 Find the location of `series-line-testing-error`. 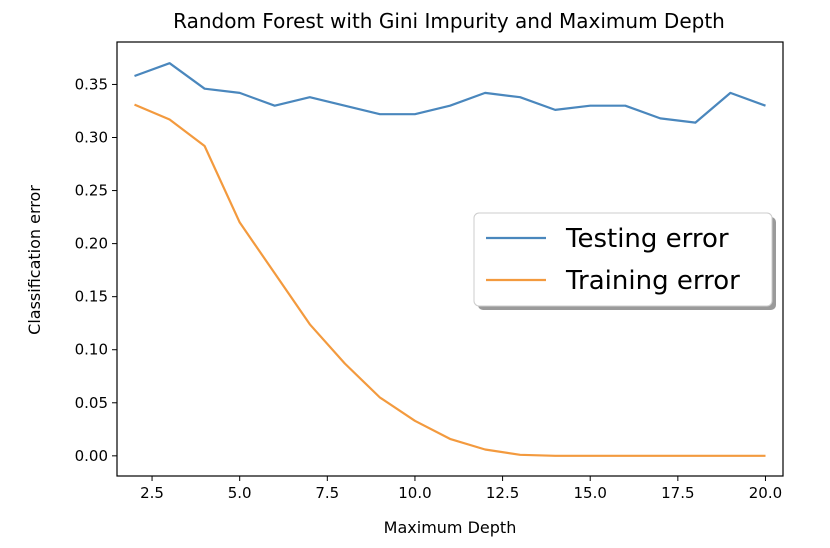

series-line-testing-error is located at coordinates (450, 93).